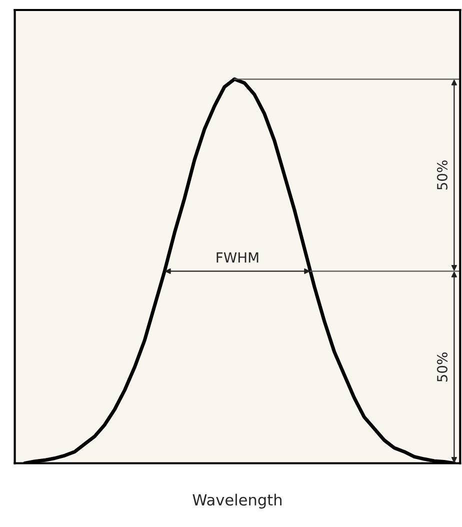  I want to click on annotation: FWHM, so click(237, 257).